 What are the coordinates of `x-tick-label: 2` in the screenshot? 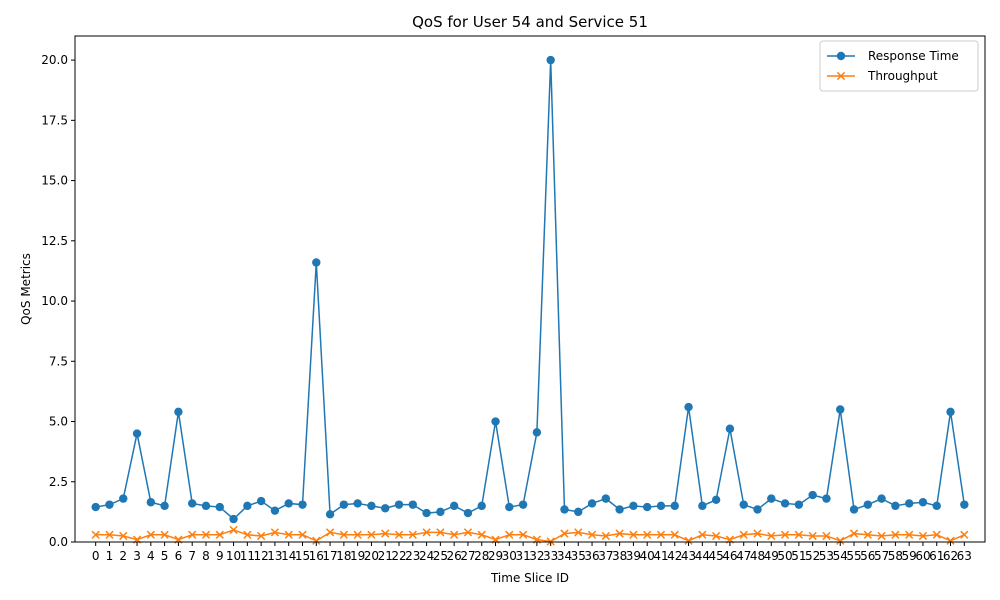 It's located at (123, 556).